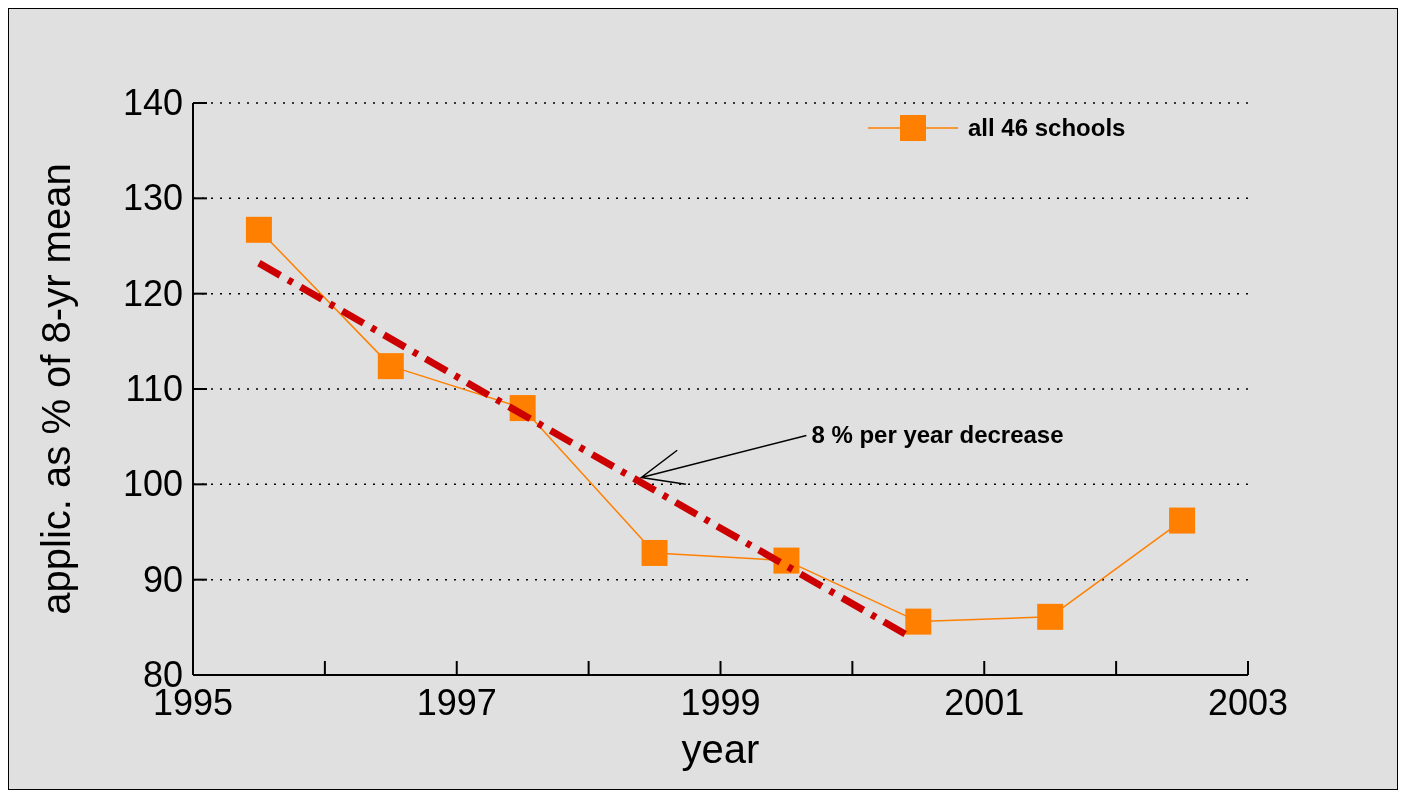  Describe the element at coordinates (152, 484) in the screenshot. I see `y-tick-label: 100` at that location.